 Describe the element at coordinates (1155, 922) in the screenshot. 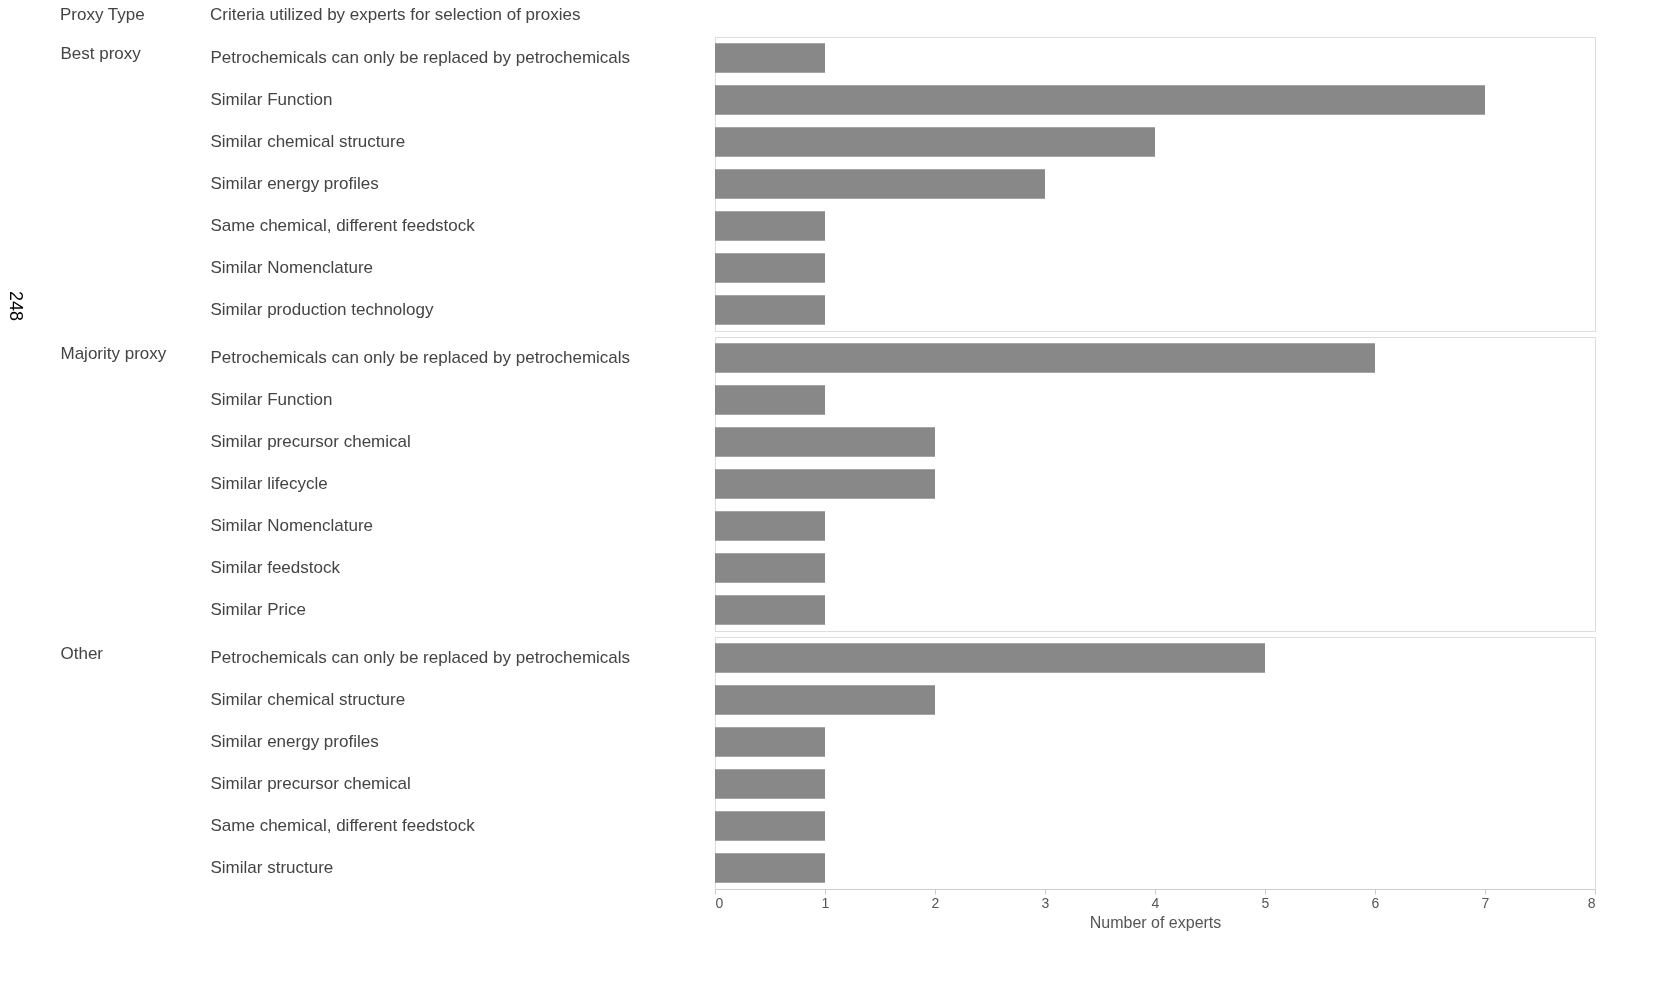

I see `x-axis-title: Number of experts` at that location.